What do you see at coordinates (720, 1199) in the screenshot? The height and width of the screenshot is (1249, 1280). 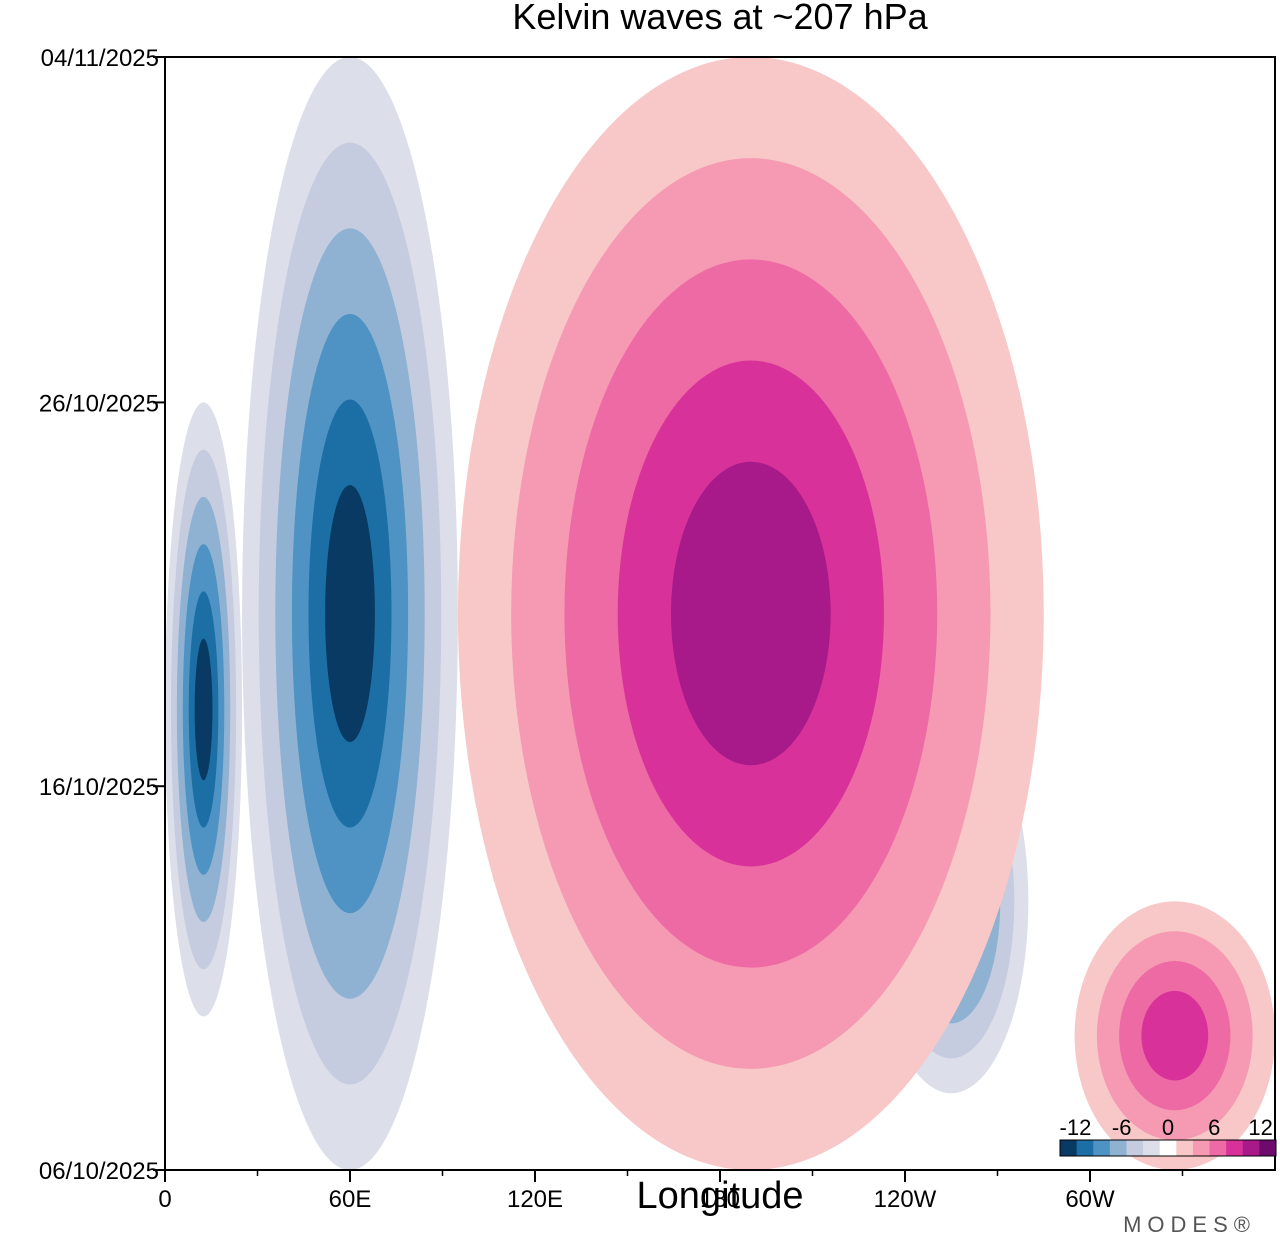 I see `x-tick-label: 180` at bounding box center [720, 1199].